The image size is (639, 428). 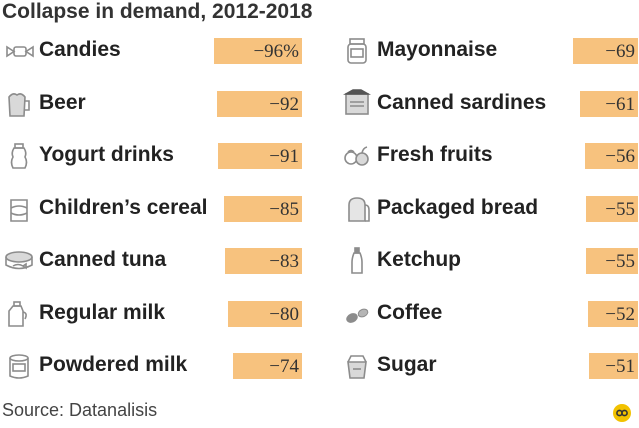 What do you see at coordinates (357, 51) in the screenshot?
I see `mayonnaise-jar-icon` at bounding box center [357, 51].